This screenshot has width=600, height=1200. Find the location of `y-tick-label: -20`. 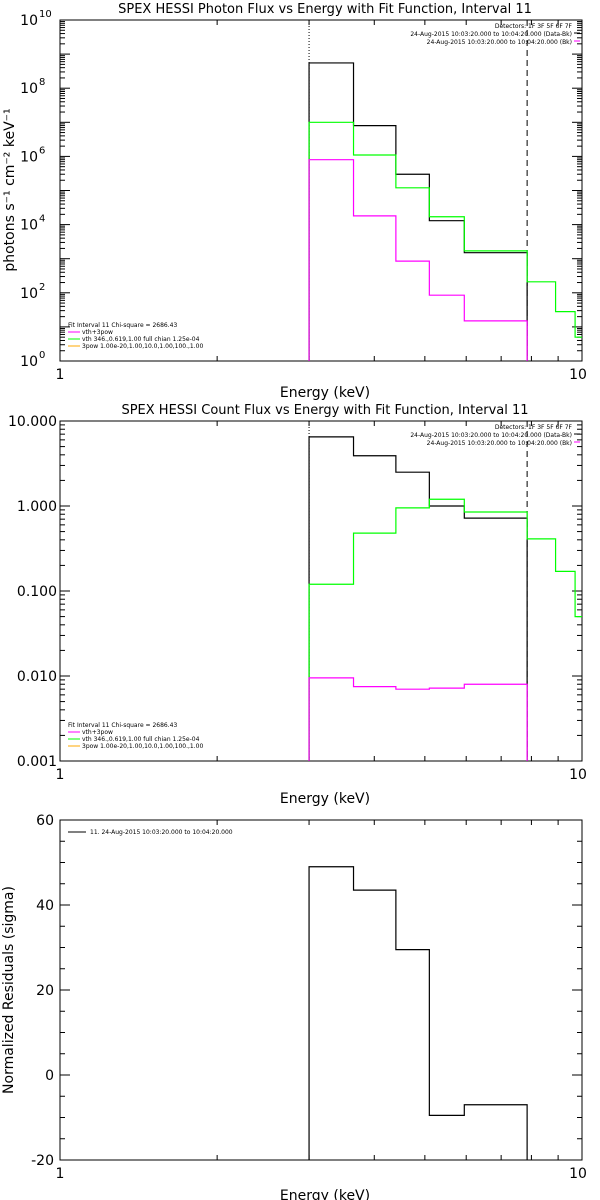

y-tick-label: -20 is located at coordinates (42, 1161).